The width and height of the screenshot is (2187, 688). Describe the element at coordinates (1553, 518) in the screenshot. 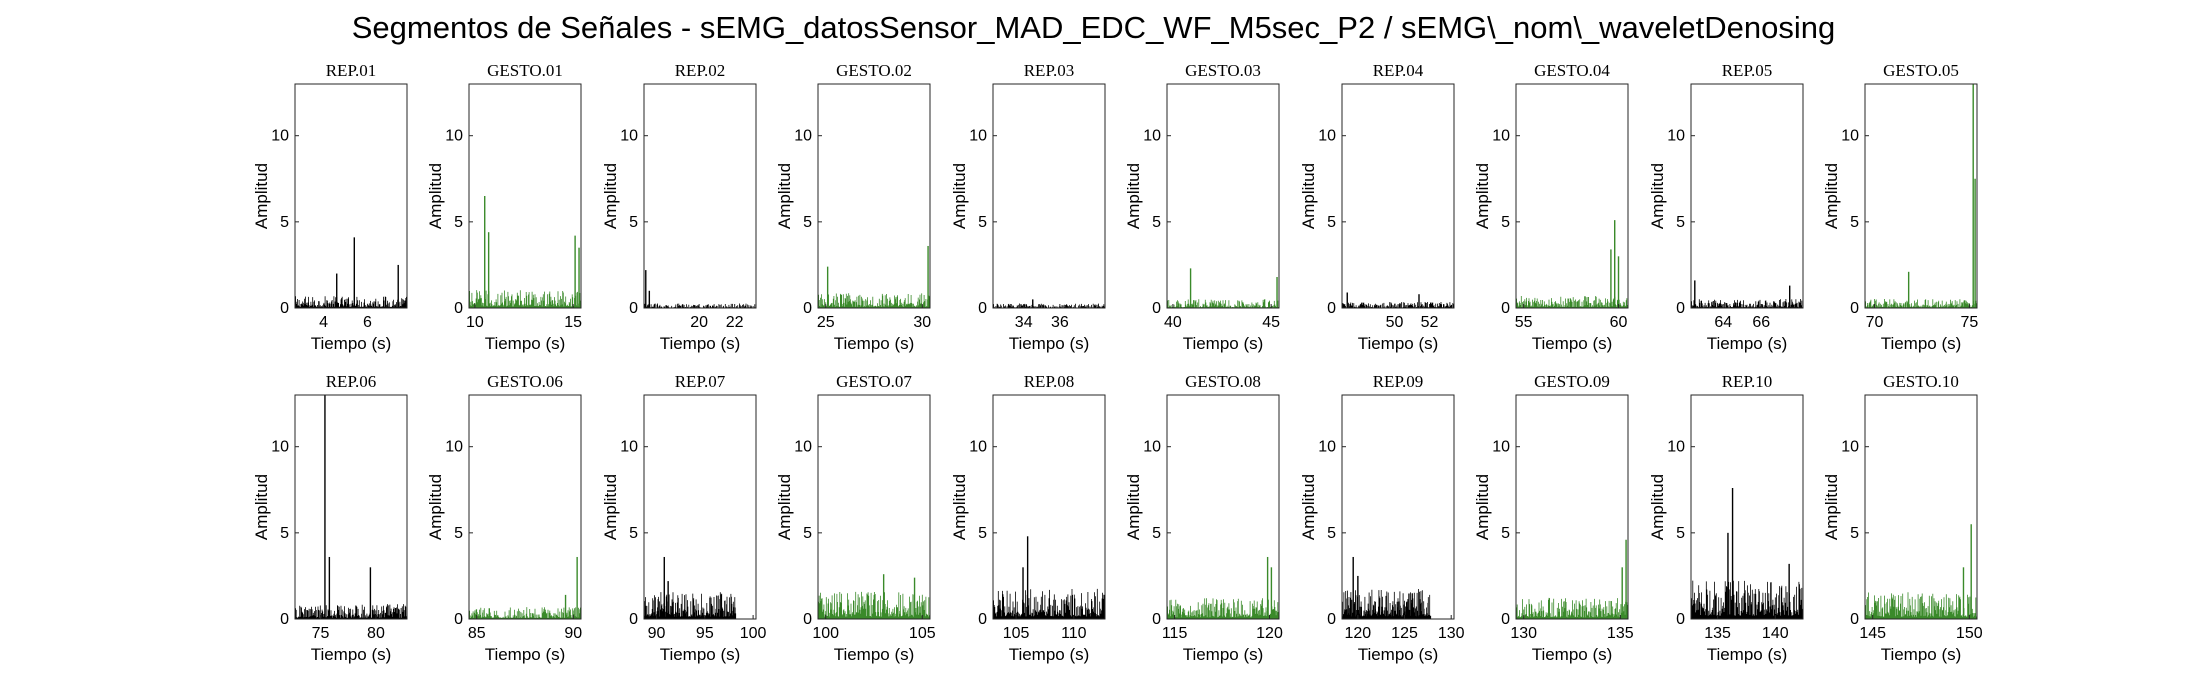

I see `subplot-gesto-09: 0 5 10 130 135 GESTO.09 Tiempo (s) Amplitud` at that location.